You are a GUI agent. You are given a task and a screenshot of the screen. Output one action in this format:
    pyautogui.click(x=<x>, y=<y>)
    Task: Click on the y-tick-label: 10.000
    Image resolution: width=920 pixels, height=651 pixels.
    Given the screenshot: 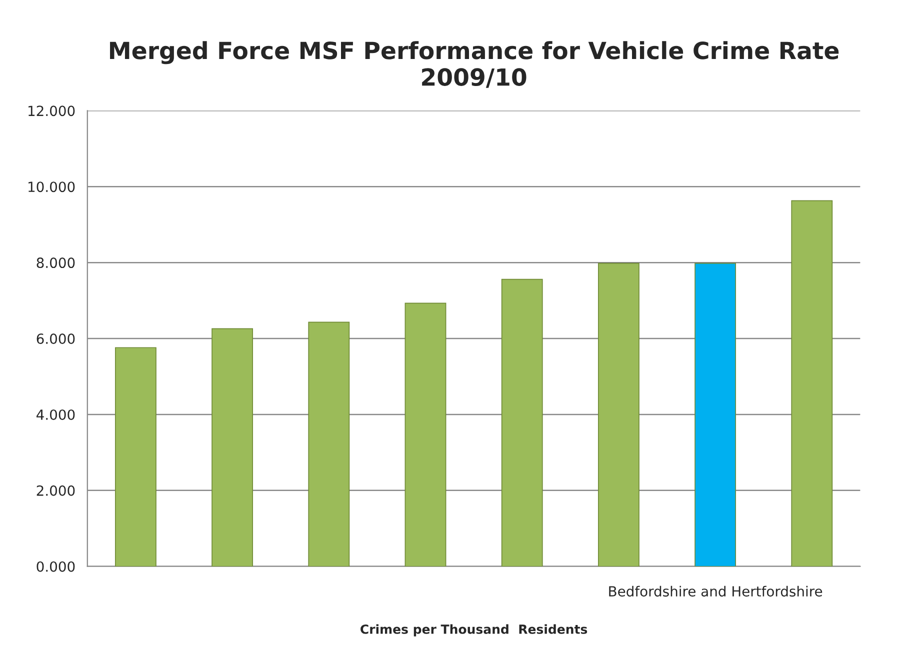 What is the action you would take?
    pyautogui.click(x=51, y=187)
    